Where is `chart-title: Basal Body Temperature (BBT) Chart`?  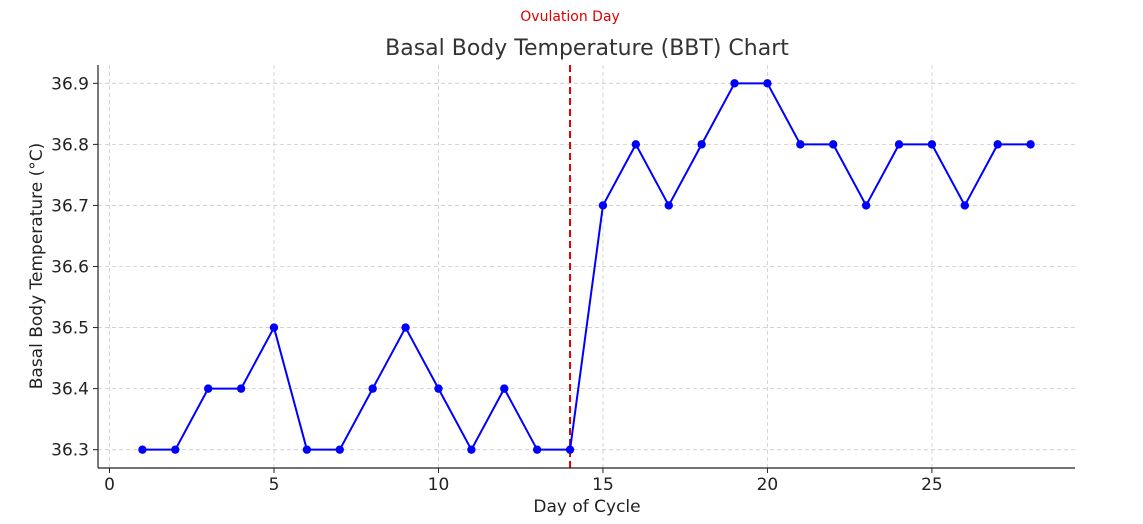
chart-title: Basal Body Temperature (BBT) Chart is located at coordinates (587, 48).